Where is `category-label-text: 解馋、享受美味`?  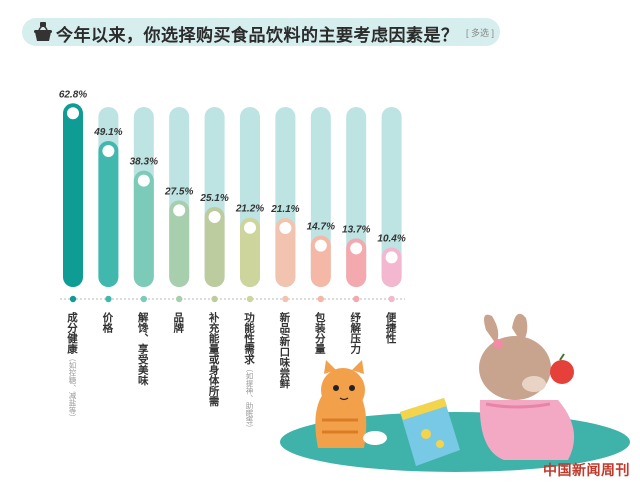 category-label-text: 解馋、享受美味 is located at coordinates (142, 349).